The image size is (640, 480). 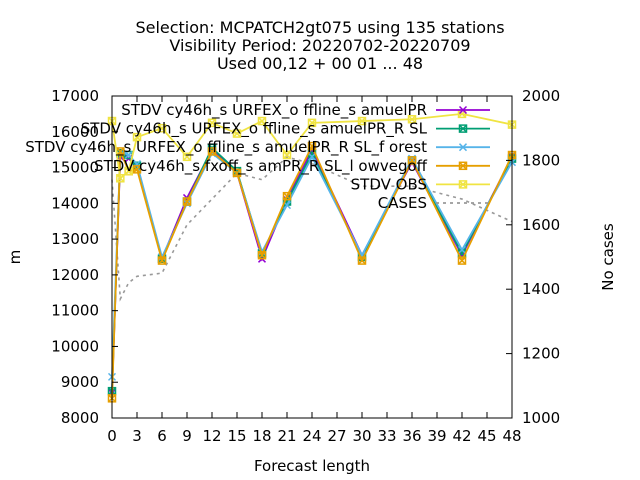 I want to click on y-tick-label: 12000, so click(x=75, y=275).